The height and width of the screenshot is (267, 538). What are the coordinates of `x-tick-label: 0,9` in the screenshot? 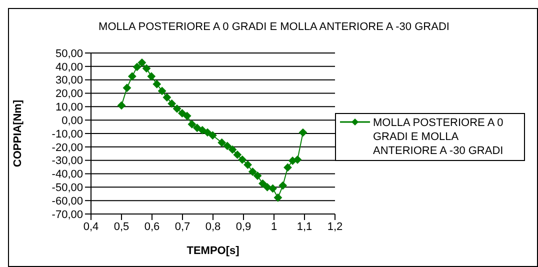 It's located at (244, 226).